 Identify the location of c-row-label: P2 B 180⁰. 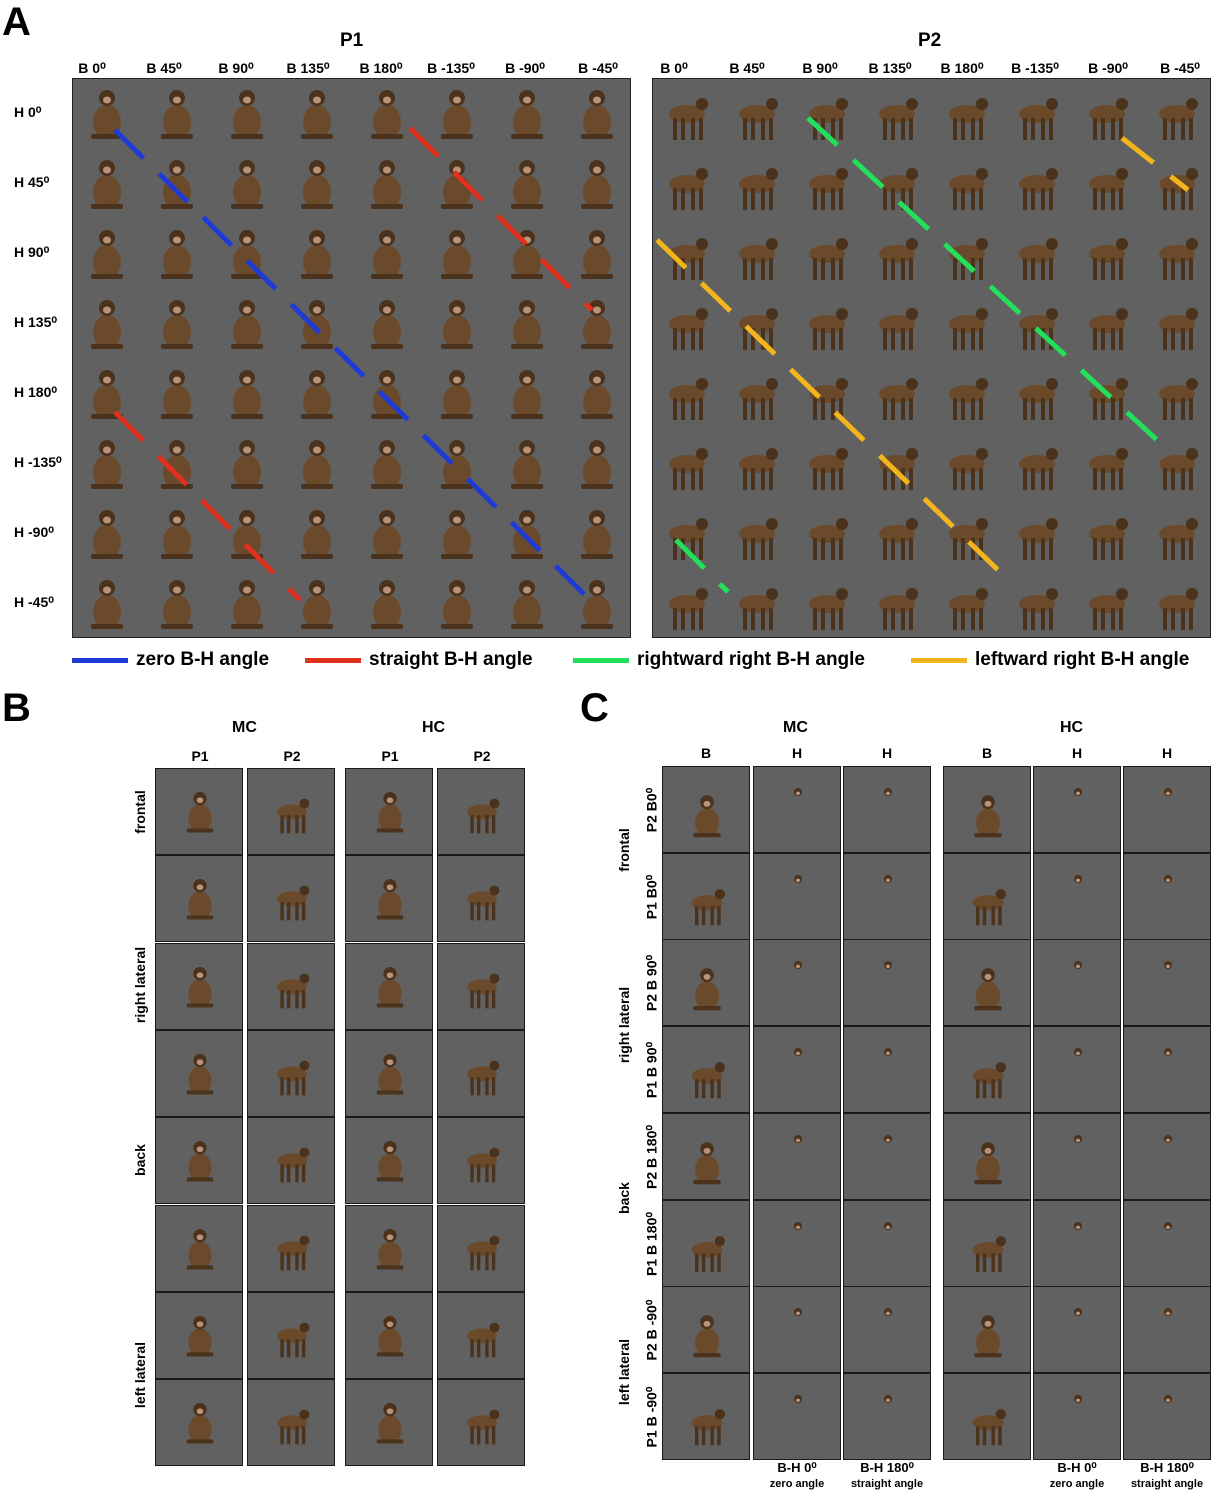
(651, 1156).